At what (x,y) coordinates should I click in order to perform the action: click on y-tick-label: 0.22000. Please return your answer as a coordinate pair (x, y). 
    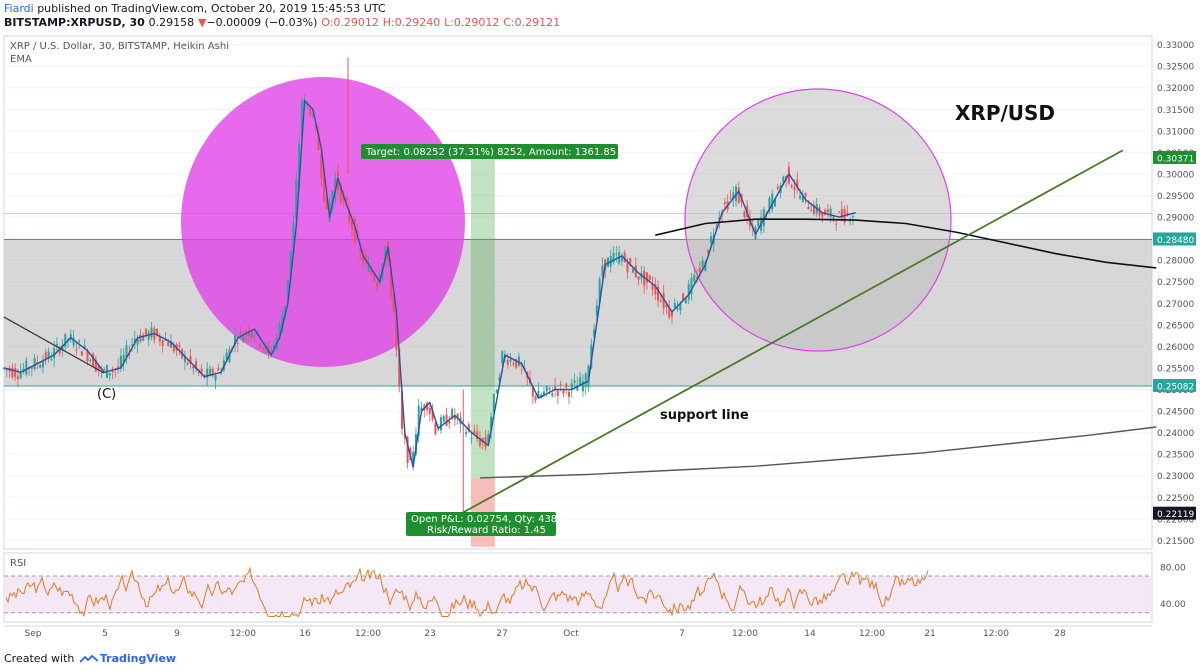
    Looking at the image, I should click on (1175, 520).